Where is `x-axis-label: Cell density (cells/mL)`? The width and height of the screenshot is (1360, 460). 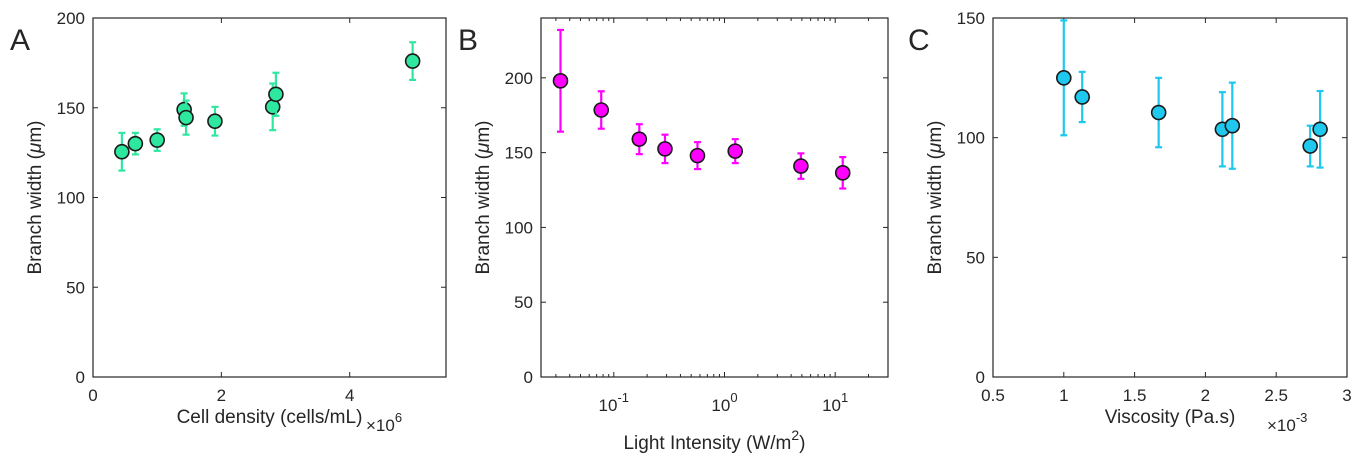 x-axis-label: Cell density (cells/mL) is located at coordinates (270, 417).